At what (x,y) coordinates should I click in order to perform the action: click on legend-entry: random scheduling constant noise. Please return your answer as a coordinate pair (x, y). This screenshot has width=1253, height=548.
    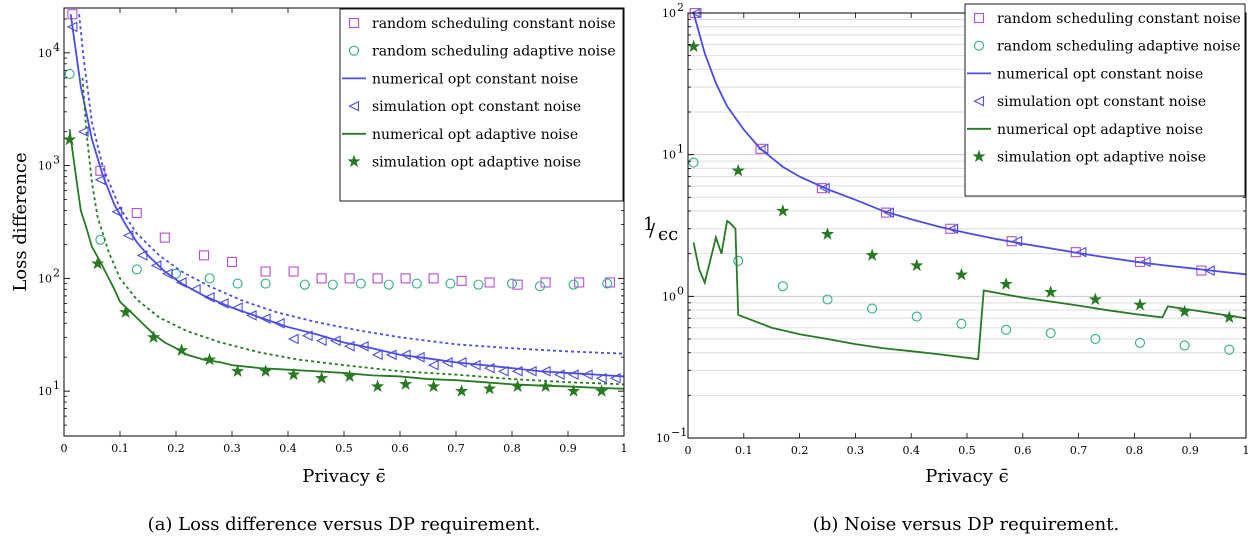
    Looking at the image, I should click on (482, 24).